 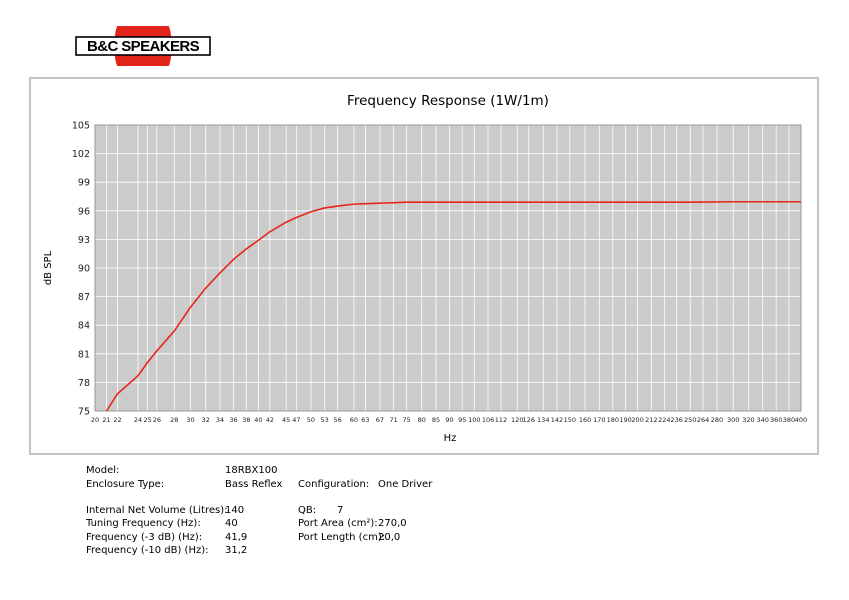 I want to click on configuration-label: Configuration:, so click(x=334, y=484).